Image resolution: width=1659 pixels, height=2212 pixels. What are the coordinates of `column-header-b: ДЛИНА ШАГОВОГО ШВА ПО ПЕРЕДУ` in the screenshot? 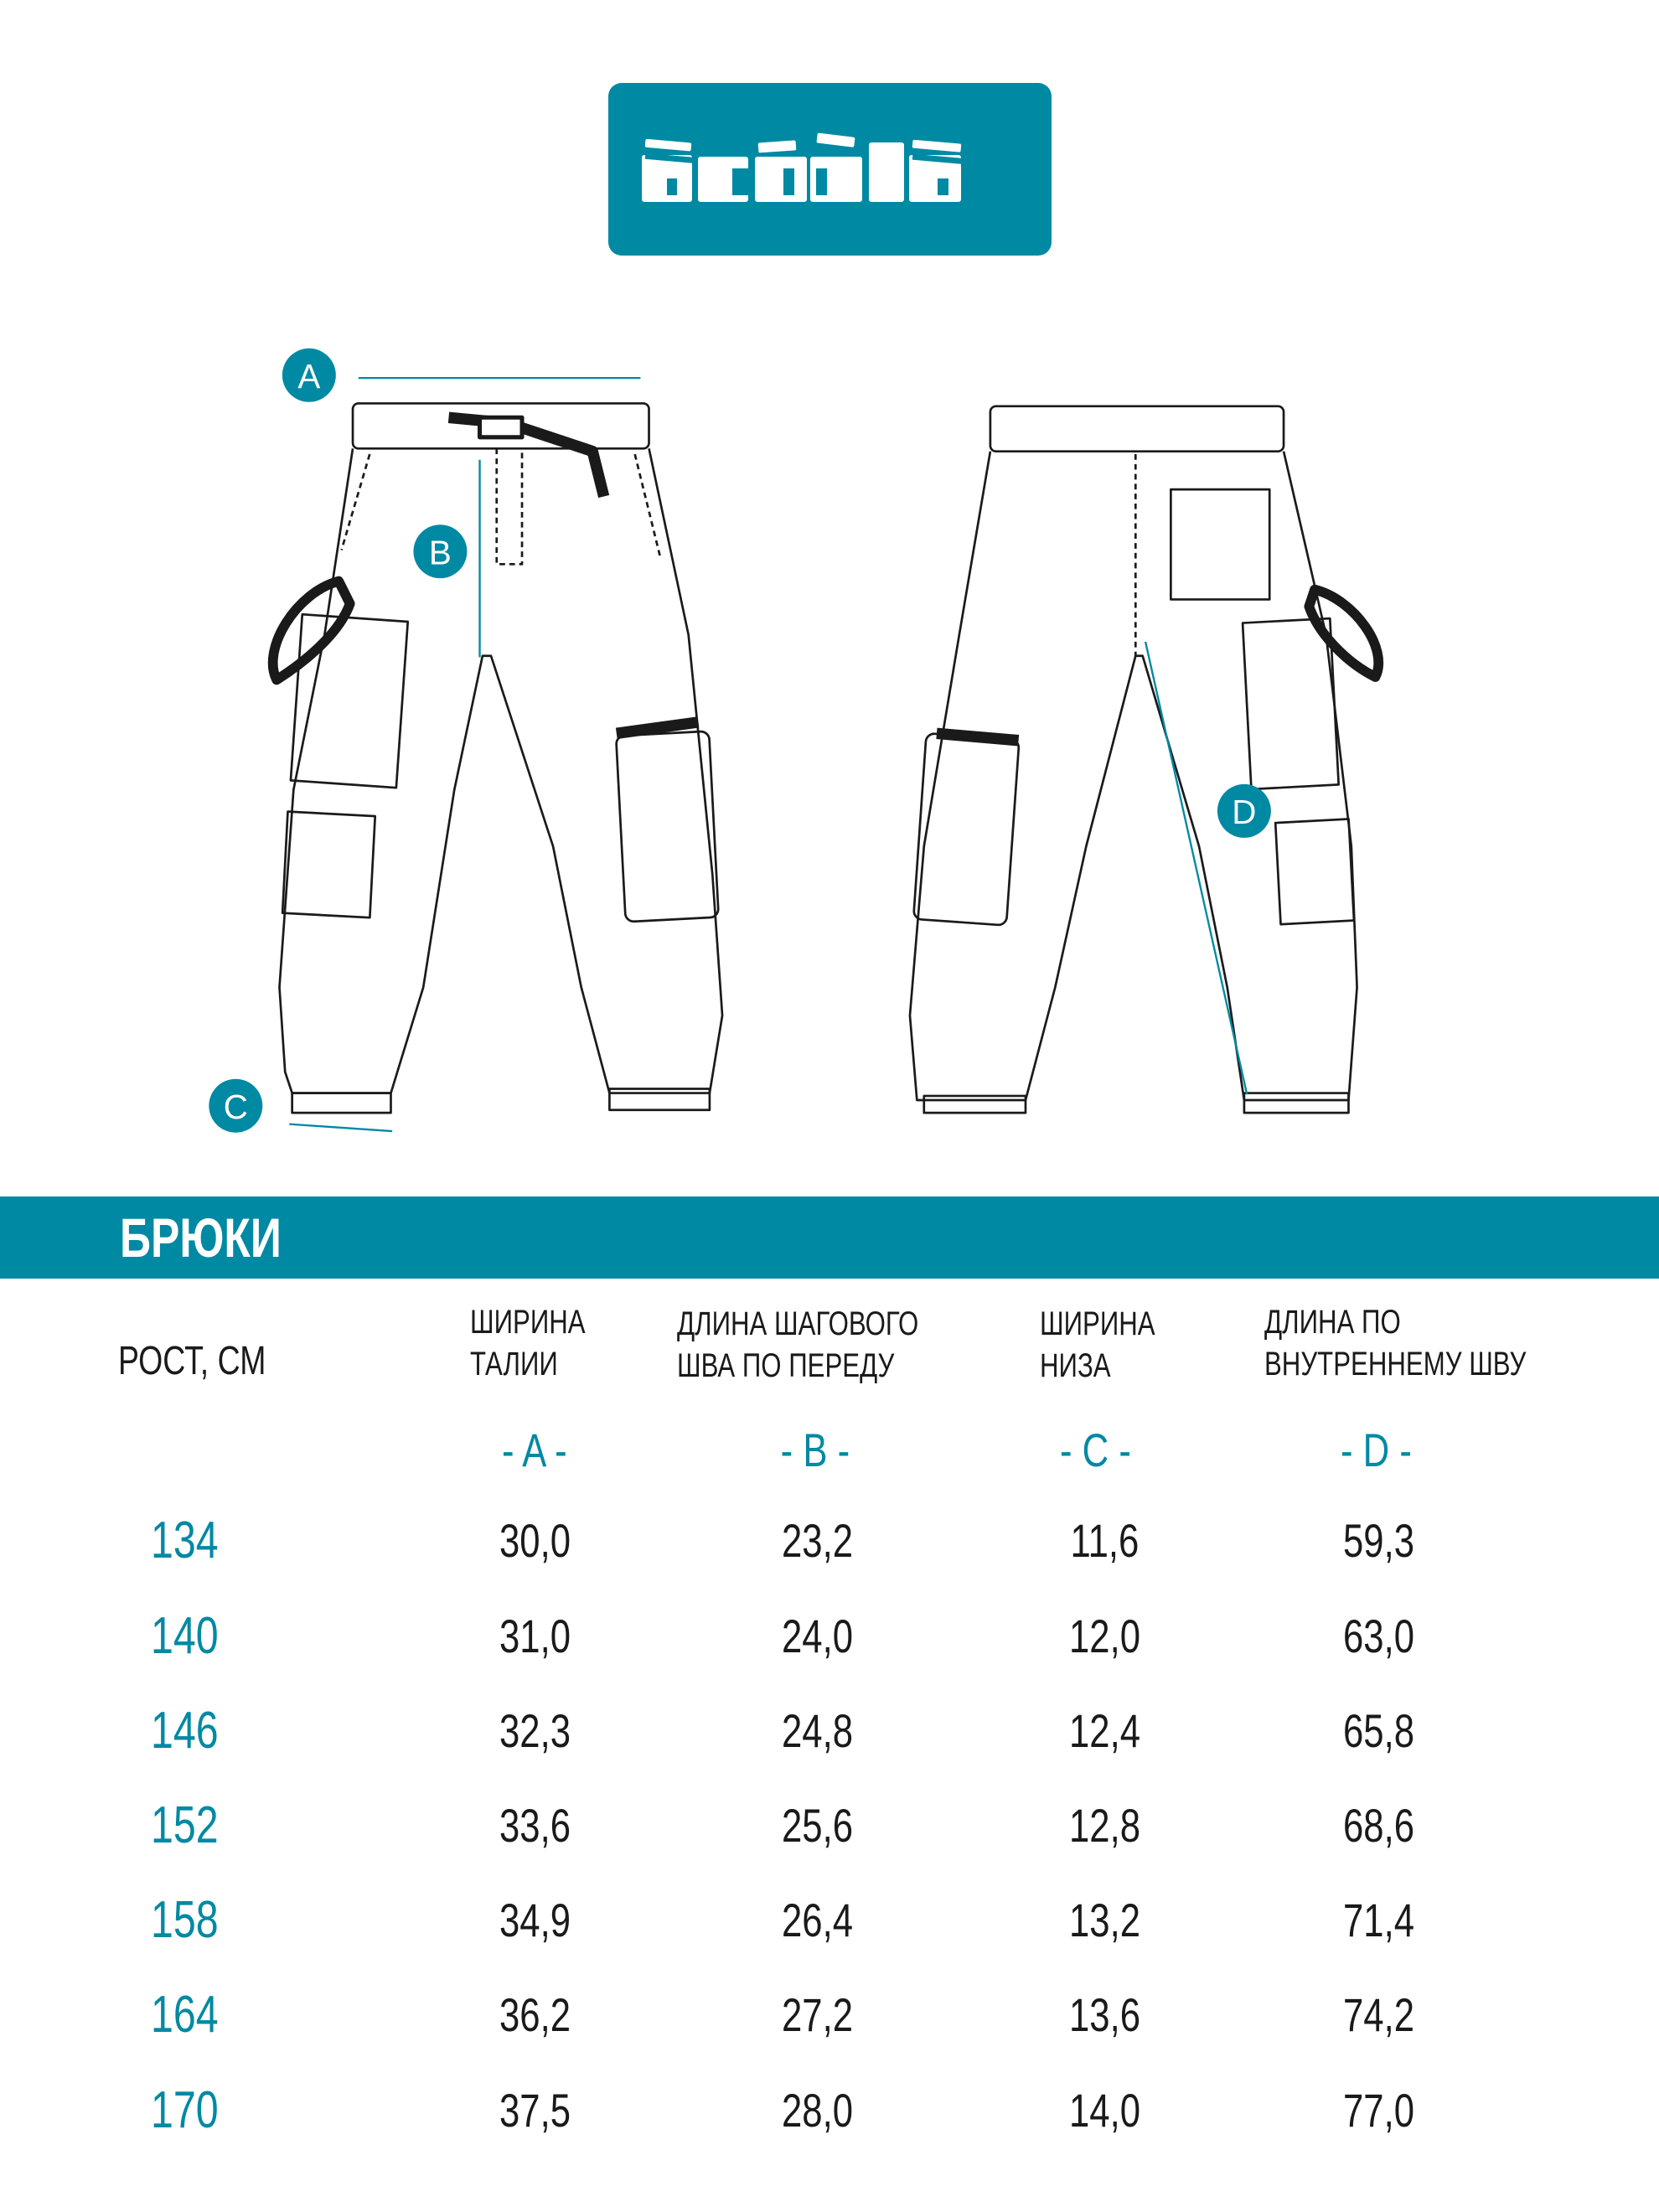 It's located at (798, 1344).